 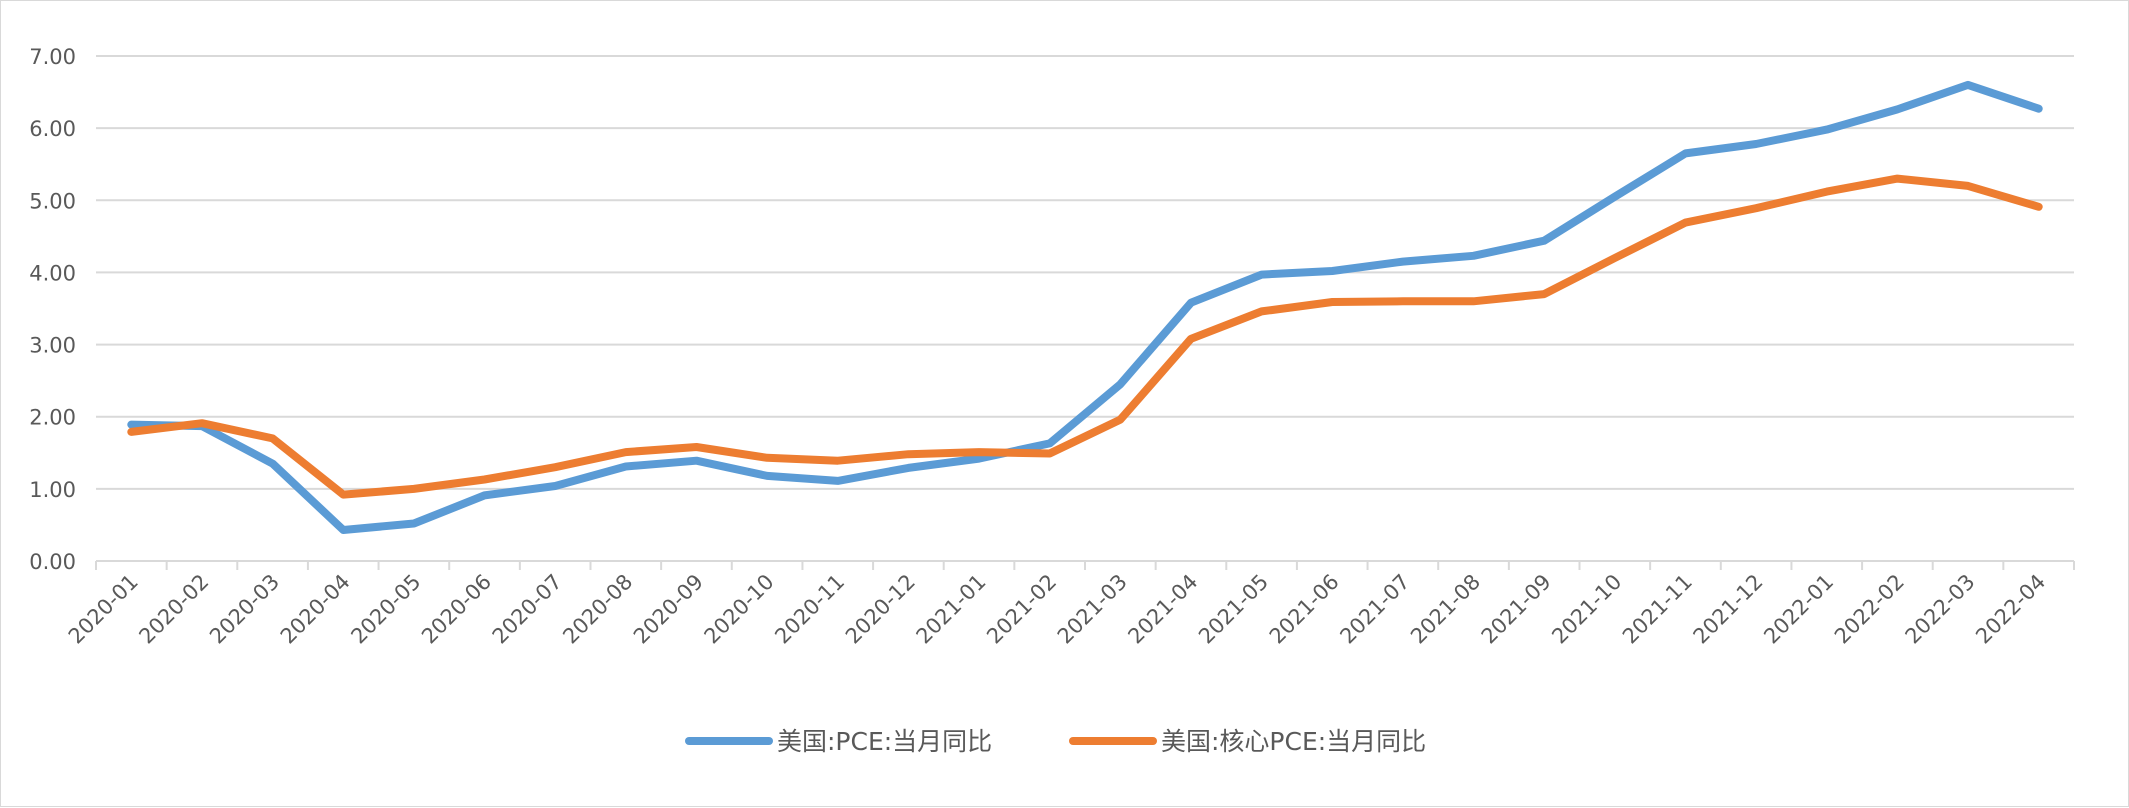 I want to click on x-tick-label: 2021-07, so click(x=1374, y=609).